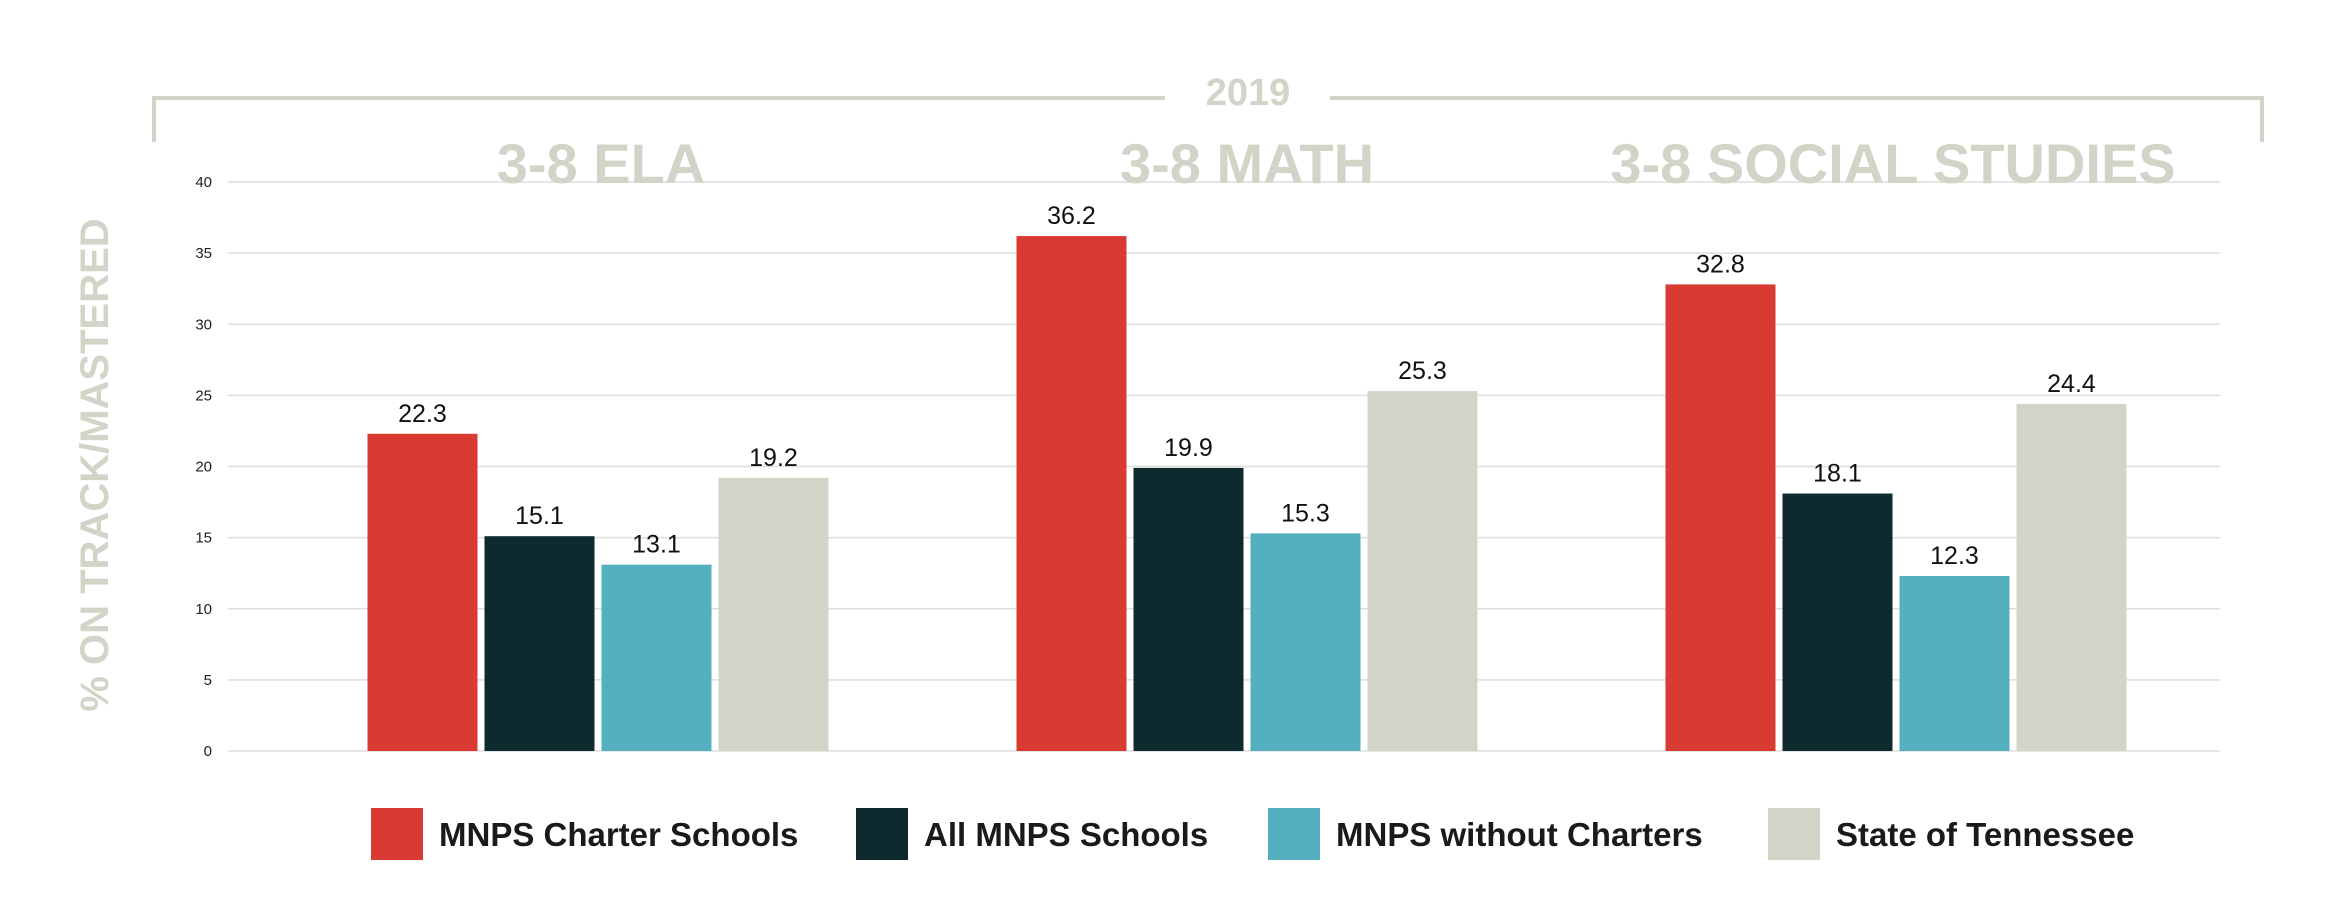 This screenshot has height=908, width=2344. What do you see at coordinates (1519, 834) in the screenshot?
I see `legend-label: MNPS without Charters` at bounding box center [1519, 834].